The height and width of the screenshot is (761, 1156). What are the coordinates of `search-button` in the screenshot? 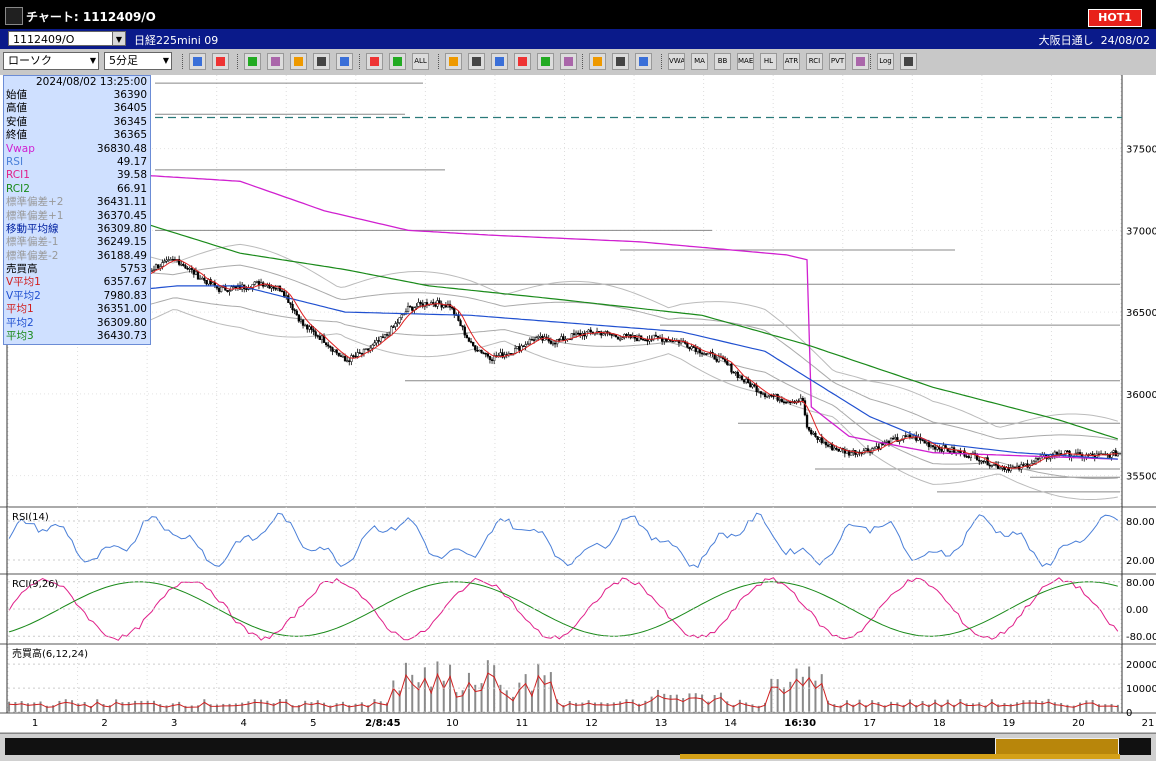 It's located at (197, 61).